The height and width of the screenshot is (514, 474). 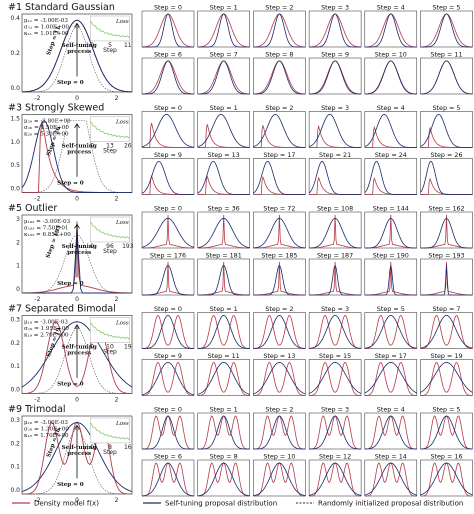 What do you see at coordinates (223, 227) in the screenshot?
I see `step-panel: Step = 36` at bounding box center [223, 227].